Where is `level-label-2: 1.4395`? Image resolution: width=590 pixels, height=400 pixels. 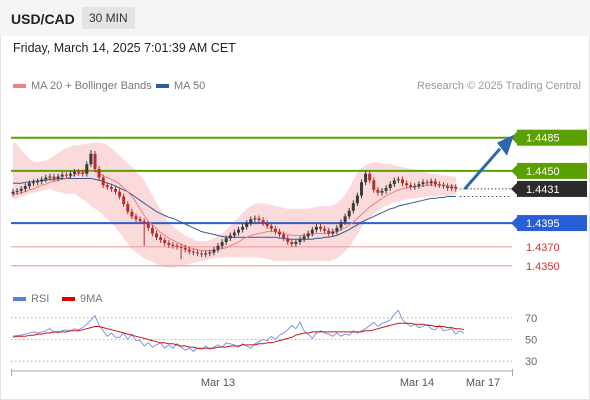 level-label-2: 1.4395 is located at coordinates (543, 224).